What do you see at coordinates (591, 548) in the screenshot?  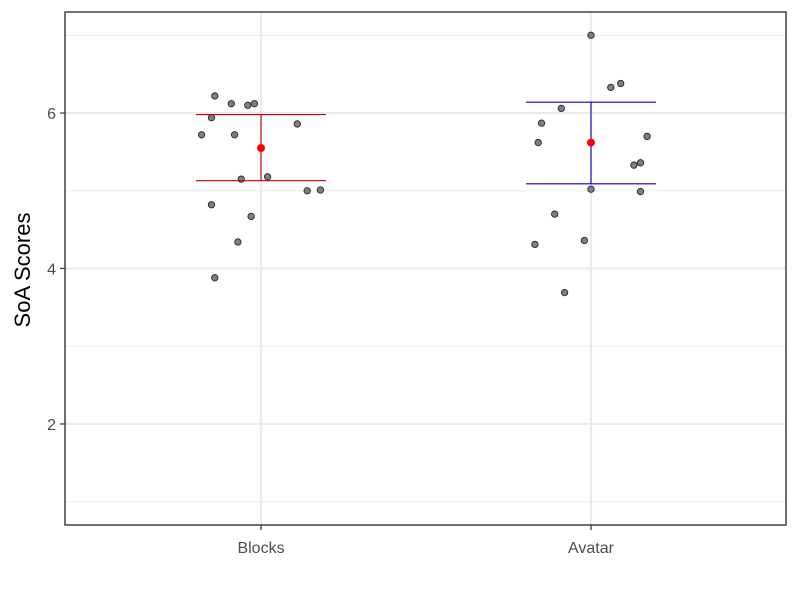 I see `x-tick-label: Avatar` at bounding box center [591, 548].